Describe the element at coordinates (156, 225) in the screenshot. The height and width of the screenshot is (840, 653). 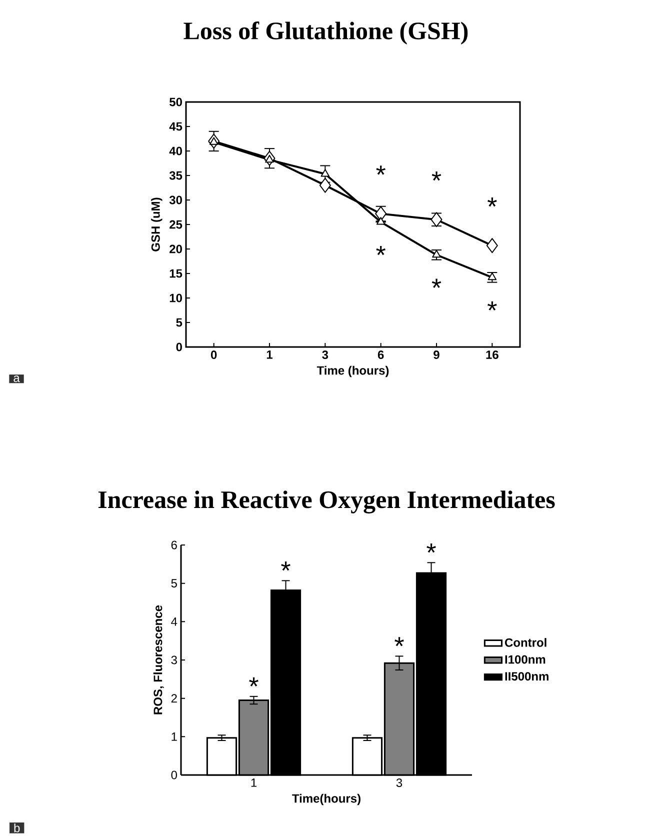
I see `y-axis-title: GSH (uM)` at that location.